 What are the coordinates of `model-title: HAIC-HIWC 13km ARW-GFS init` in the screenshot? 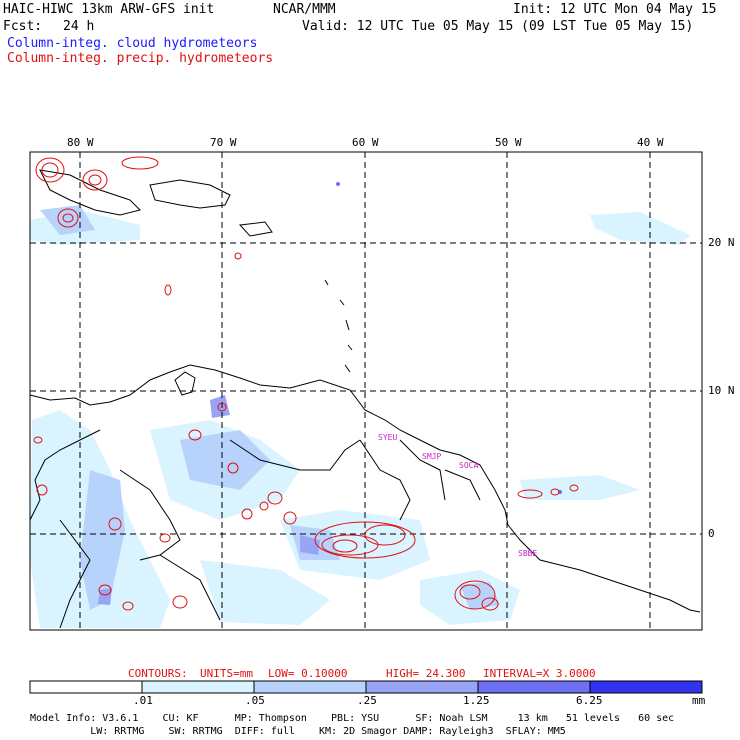 It's located at (109, 9).